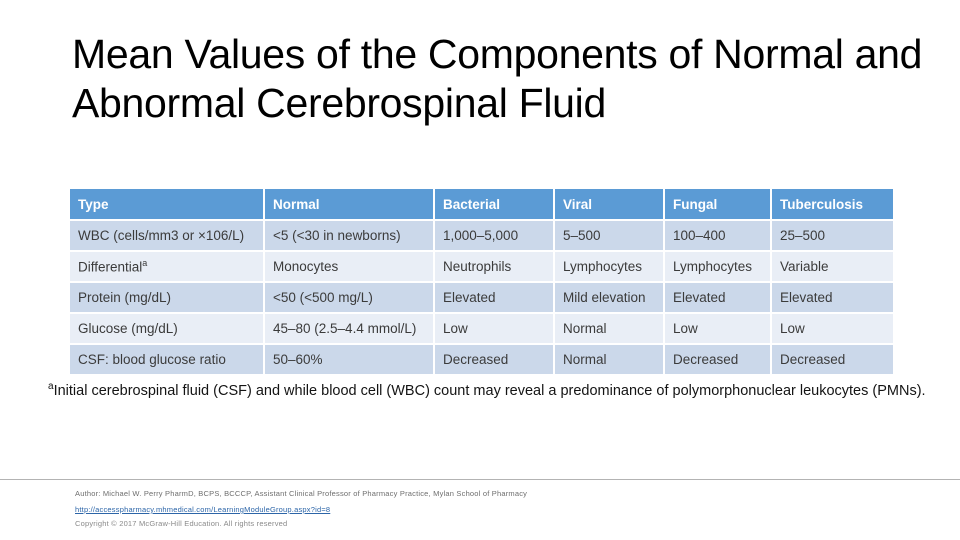  What do you see at coordinates (110, 267) in the screenshot?
I see `row-label: Differential` at bounding box center [110, 267].